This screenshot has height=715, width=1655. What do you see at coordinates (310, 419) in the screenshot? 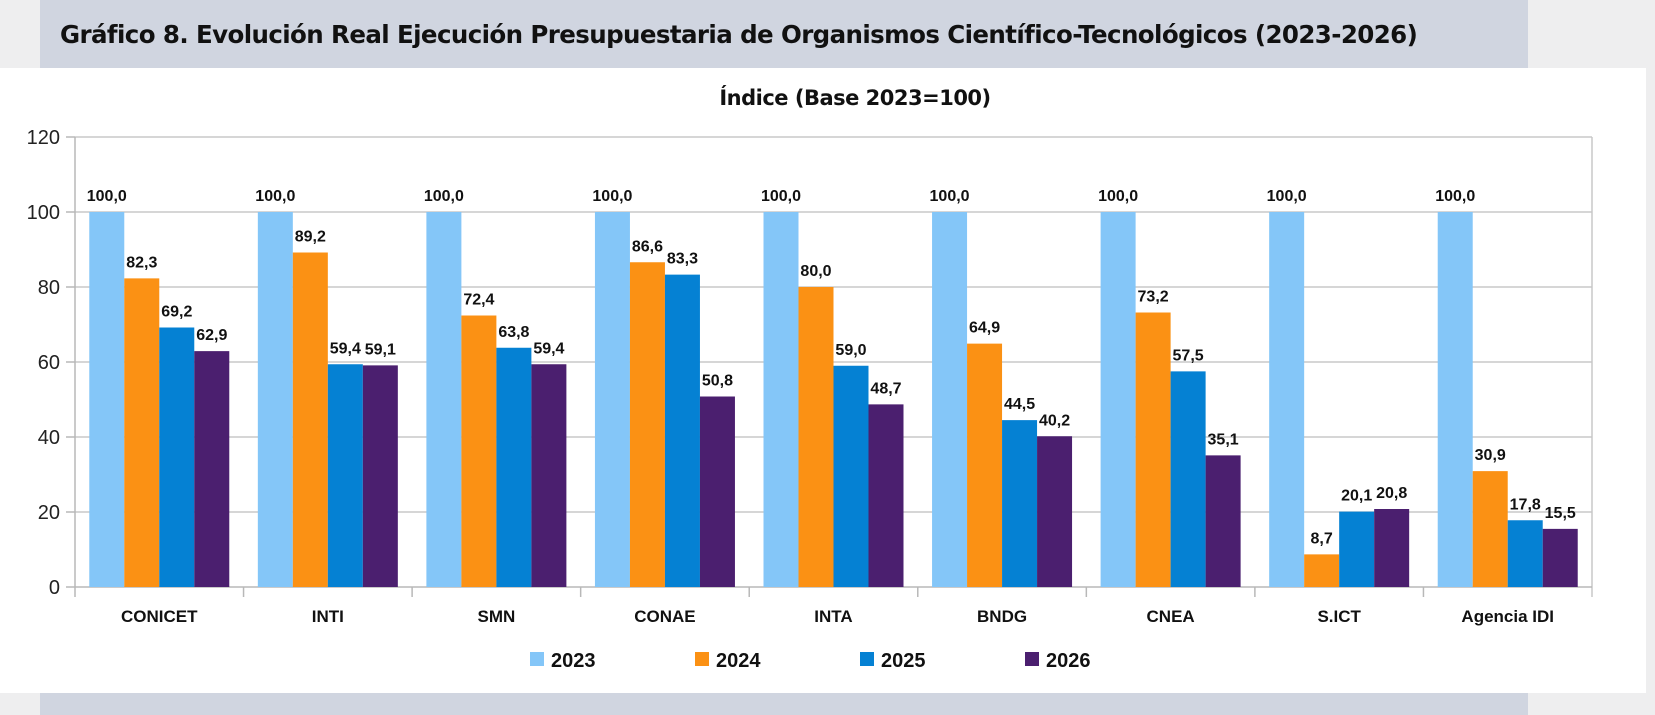
I see `bar-2024-inti` at bounding box center [310, 419].